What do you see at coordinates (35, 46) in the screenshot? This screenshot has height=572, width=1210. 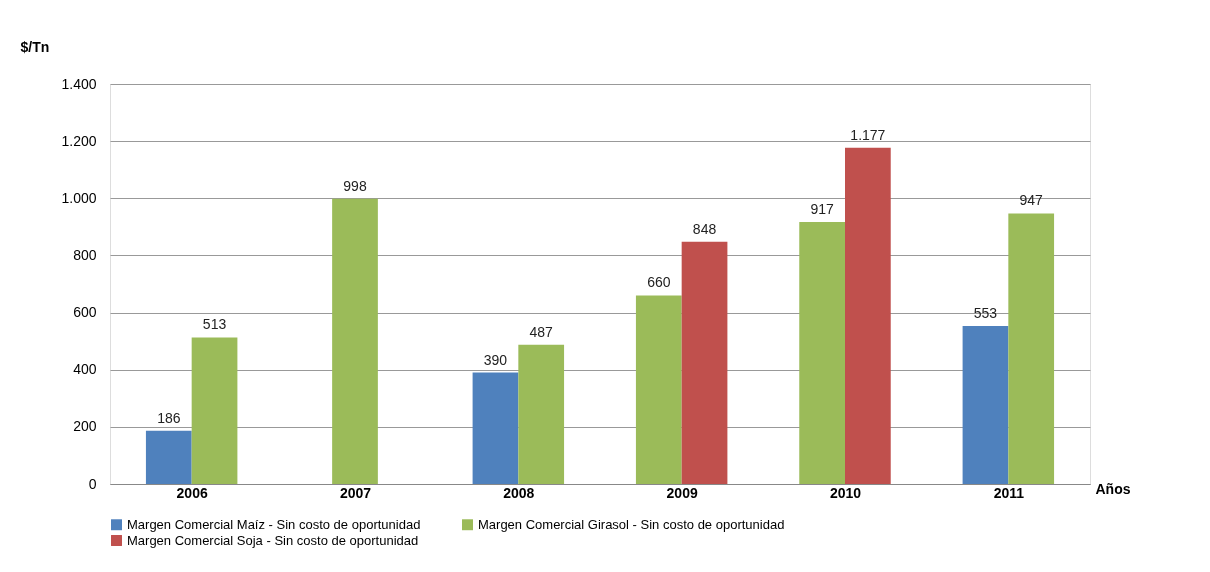 I see `y-axis-title: $/Tn` at bounding box center [35, 46].